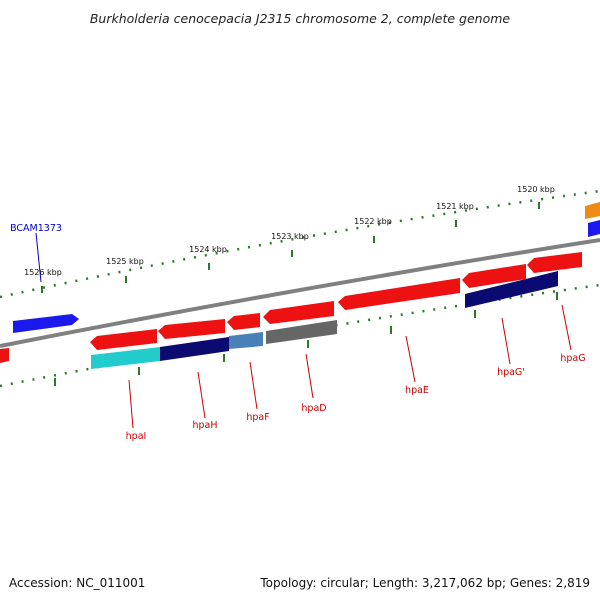 This screenshot has height=600, width=600. I want to click on gene-label-hpag-prime: hpaG', so click(511, 372).